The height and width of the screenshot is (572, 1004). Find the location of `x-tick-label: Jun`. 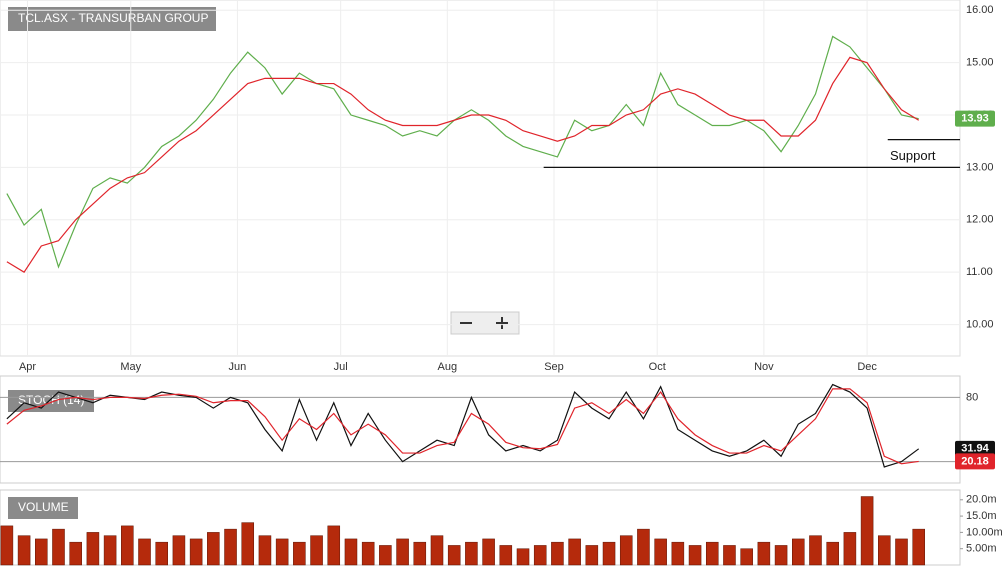

x-tick-label: Jun is located at coordinates (238, 367).